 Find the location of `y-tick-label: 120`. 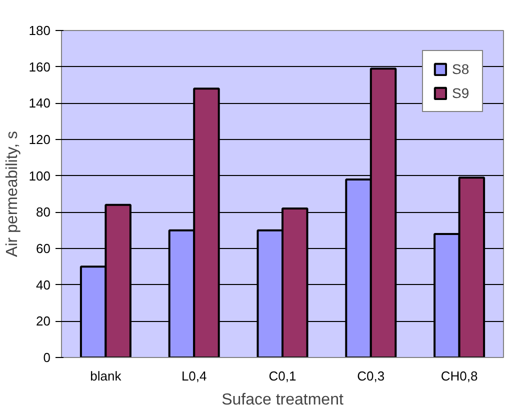

y-tick-label: 120 is located at coordinates (39, 139).